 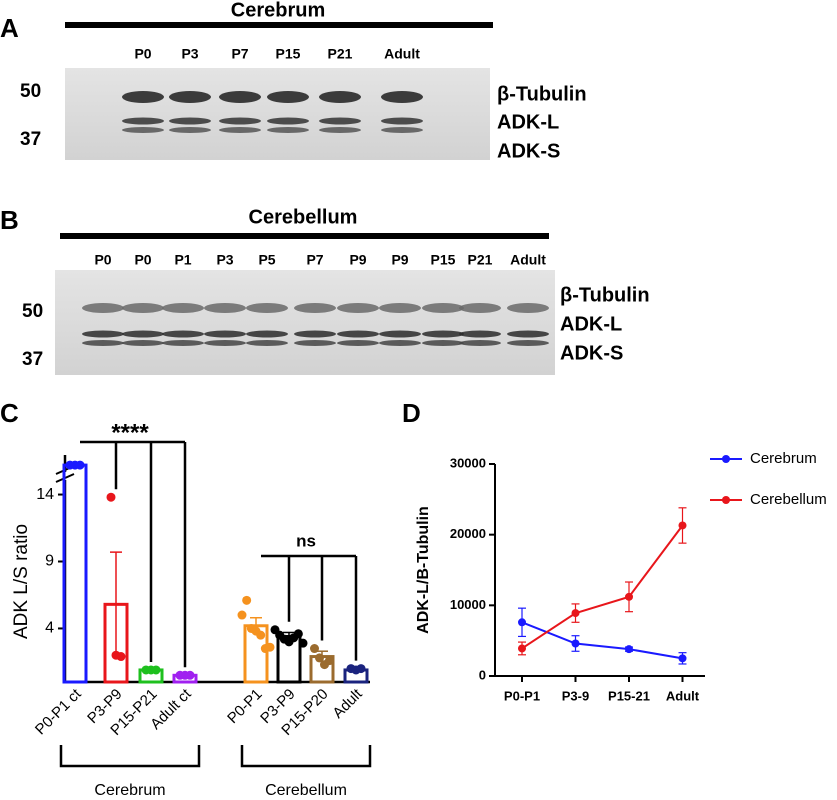 I want to click on lane-label: P1, so click(x=182, y=260).